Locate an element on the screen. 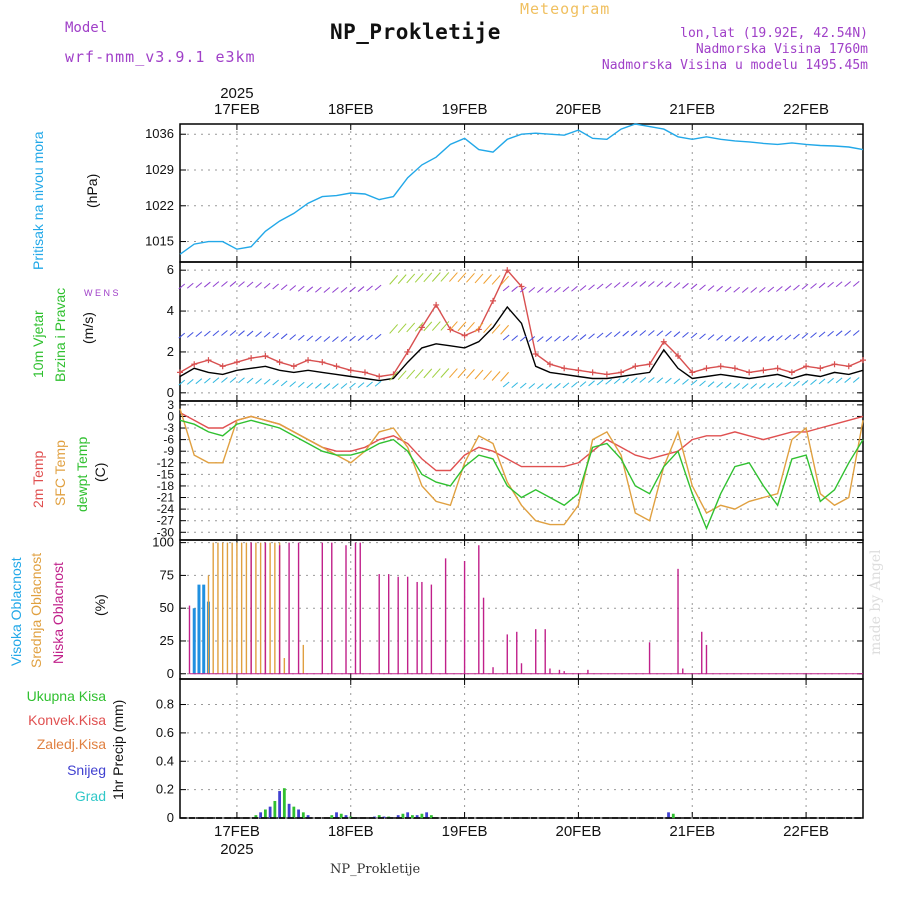 The height and width of the screenshot is (900, 900). ytick-label-pressure: 1022 is located at coordinates (159, 205).